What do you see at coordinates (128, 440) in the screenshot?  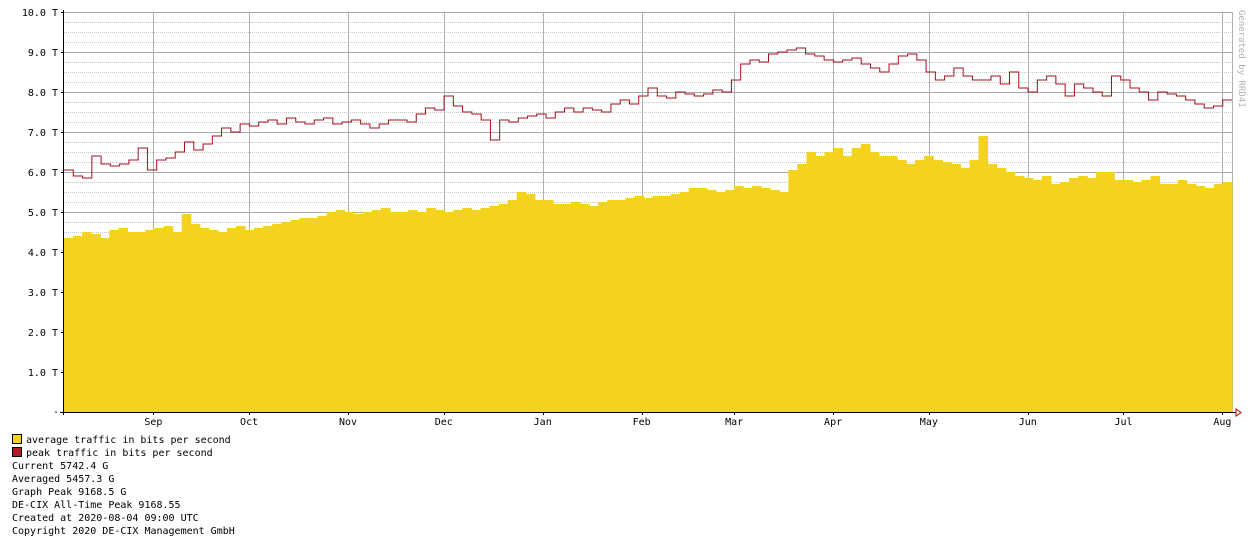 I see `legend-label-average: average traffic in bits per second` at bounding box center [128, 440].